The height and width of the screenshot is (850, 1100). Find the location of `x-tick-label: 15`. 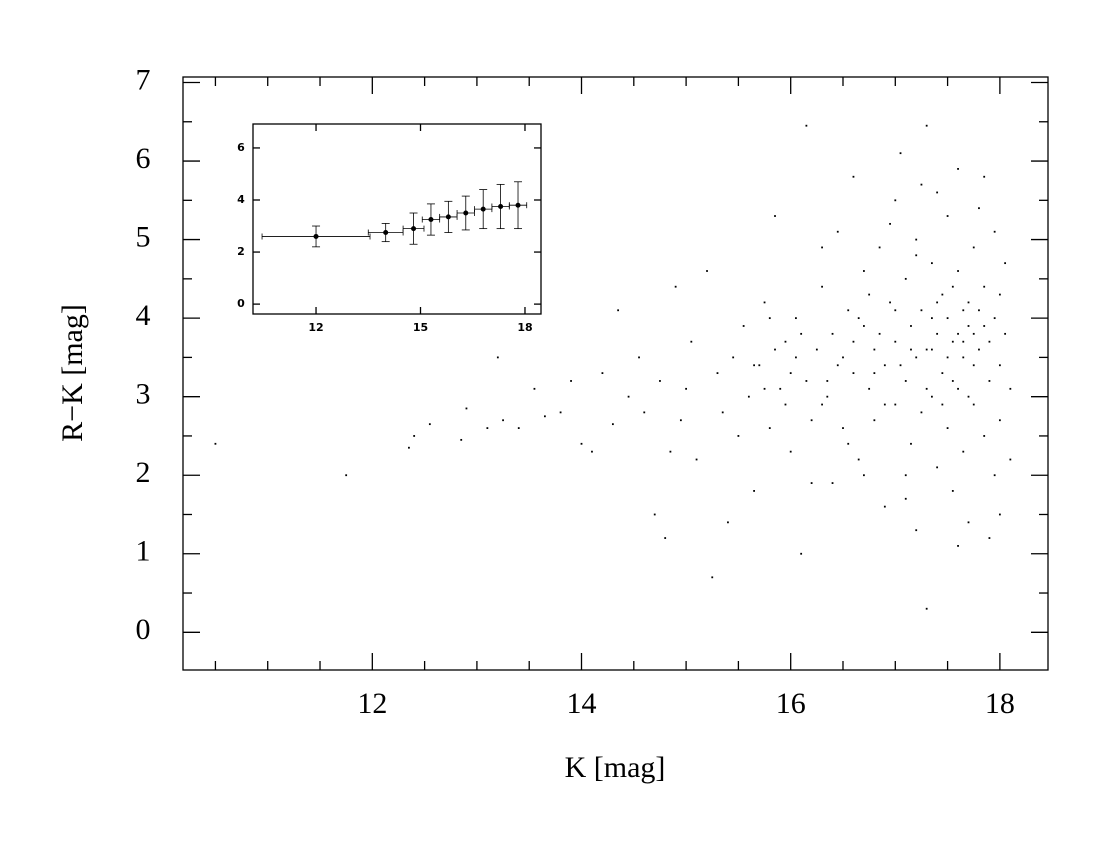

x-tick-label: 15 is located at coordinates (420, 327).